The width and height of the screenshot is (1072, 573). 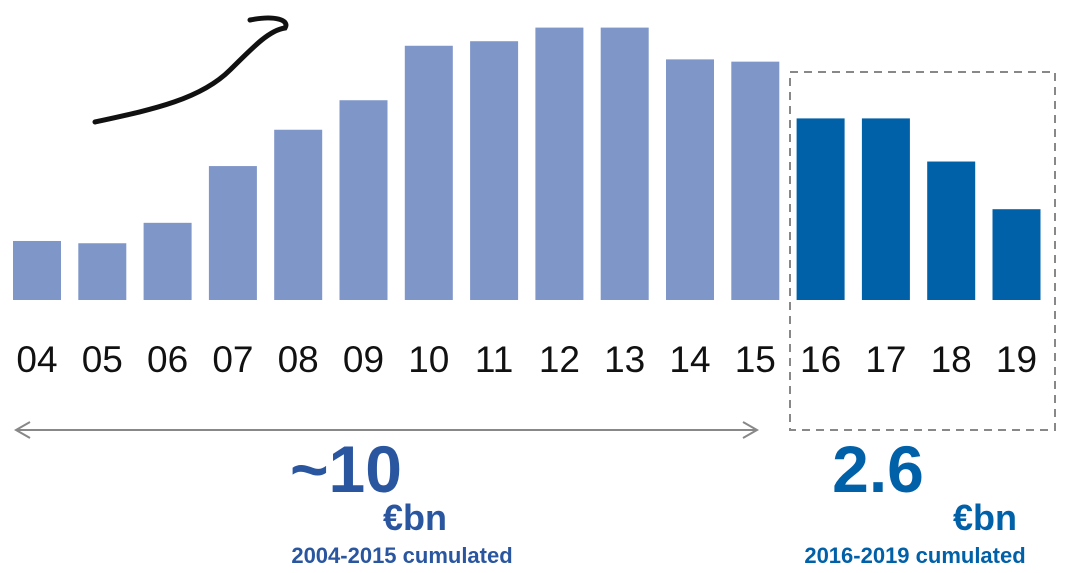 What do you see at coordinates (878, 469) in the screenshot?
I see `annotation-value: 2.6` at bounding box center [878, 469].